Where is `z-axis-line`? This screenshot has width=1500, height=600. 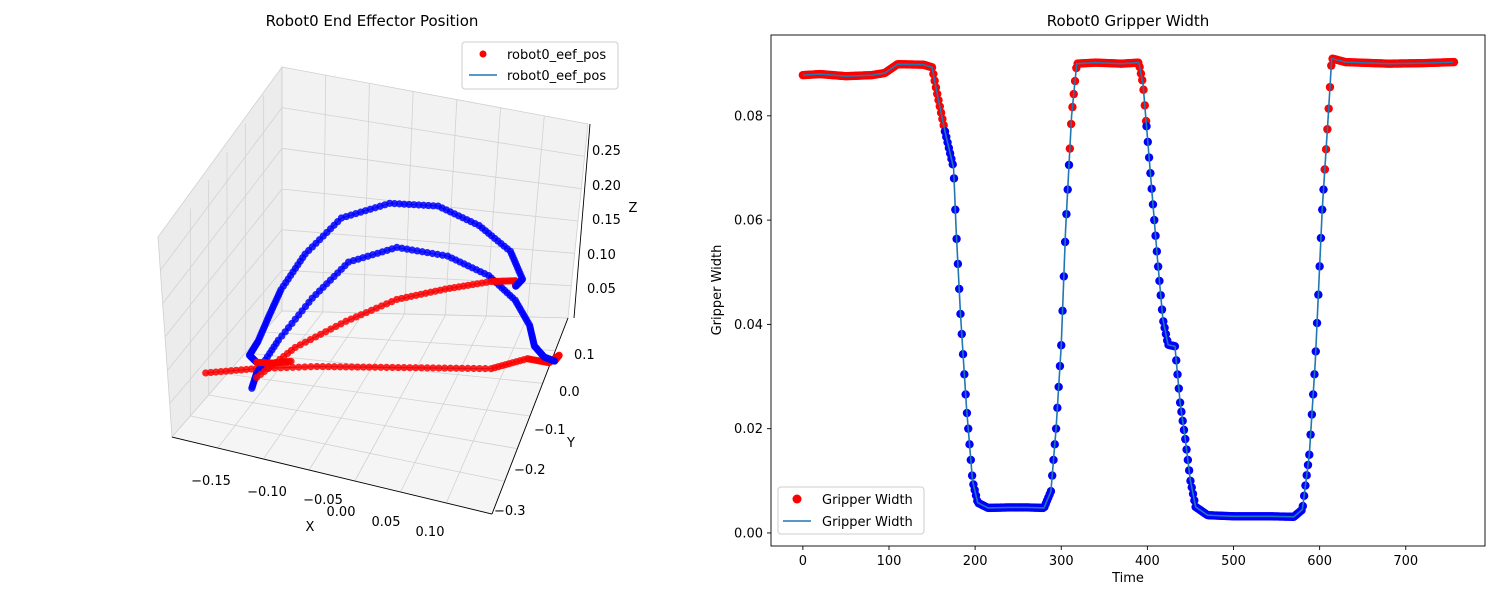 z-axis-line is located at coordinates (582, 221).